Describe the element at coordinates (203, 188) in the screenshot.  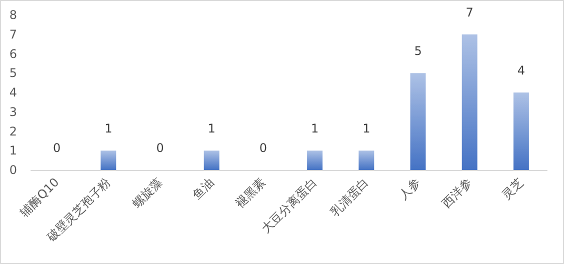
I see `x-tick-label: 鱼油` at that location.